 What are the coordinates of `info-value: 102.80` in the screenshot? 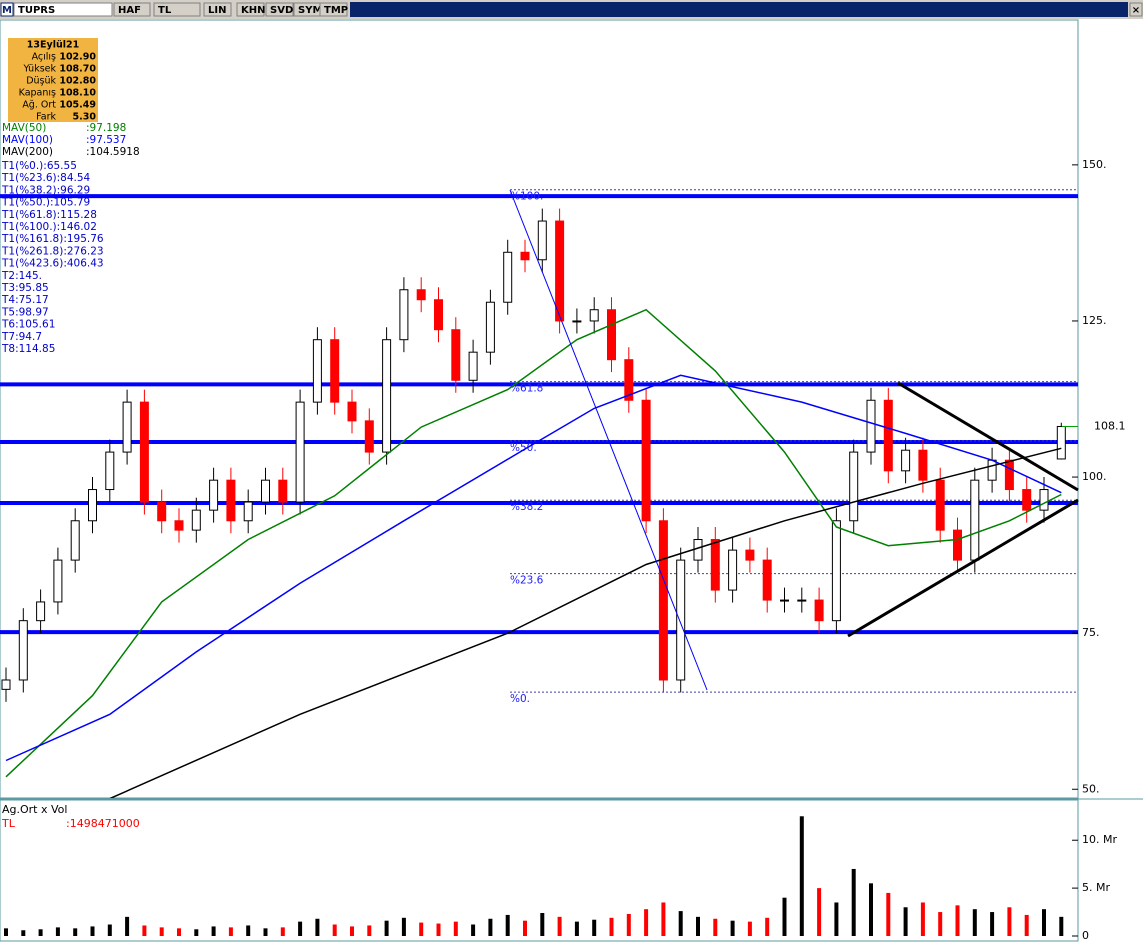 It's located at (77, 81).